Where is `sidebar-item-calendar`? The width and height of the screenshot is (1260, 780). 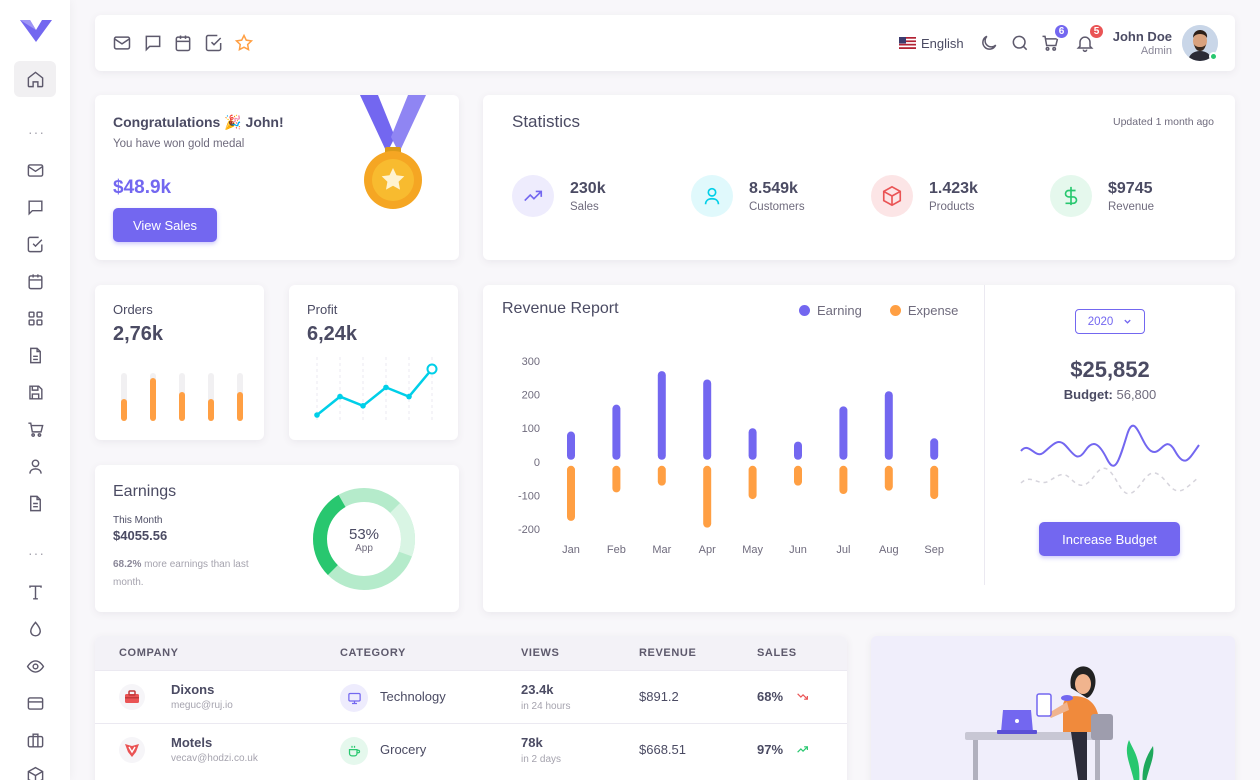 sidebar-item-calendar is located at coordinates (35, 281).